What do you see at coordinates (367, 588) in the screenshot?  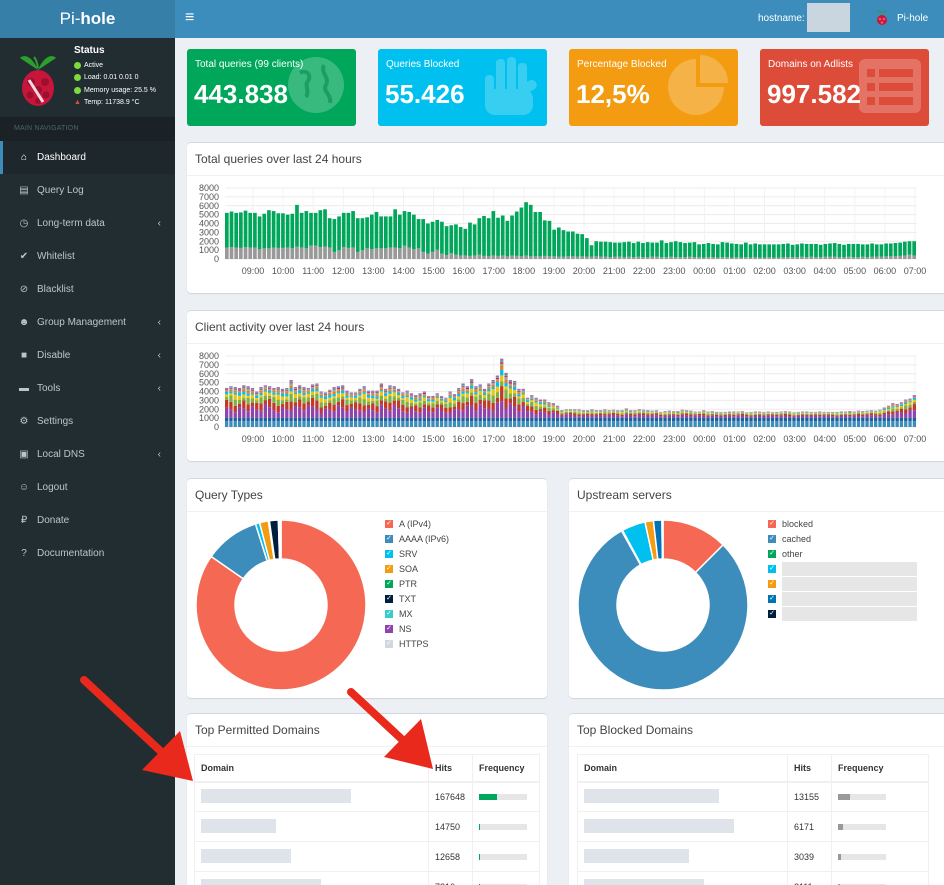 I see `query-types-donut` at bounding box center [367, 588].